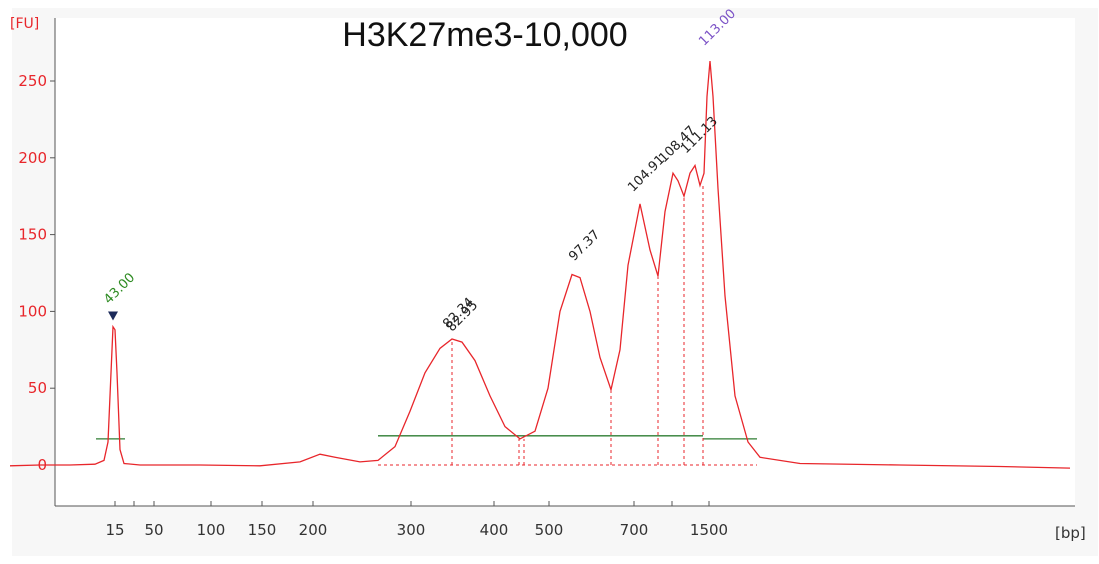  Describe the element at coordinates (24, 24) in the screenshot. I see `y-unit-label: [FU]` at that location.